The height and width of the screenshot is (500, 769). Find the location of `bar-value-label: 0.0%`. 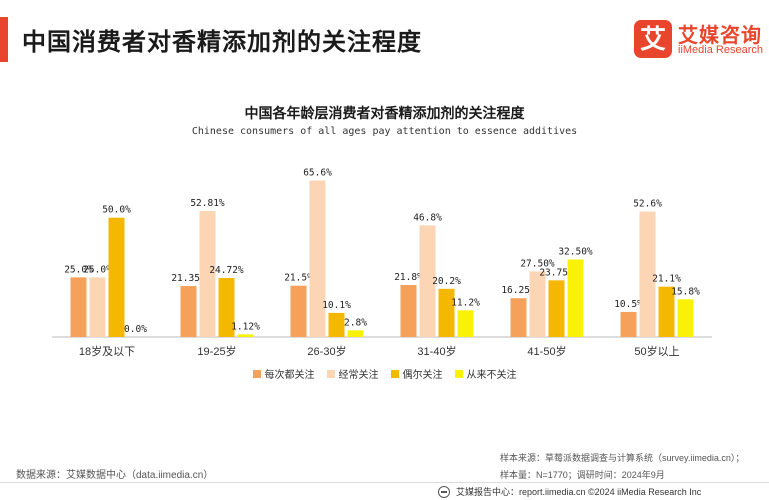

bar-value-label: 0.0% is located at coordinates (135, 329).